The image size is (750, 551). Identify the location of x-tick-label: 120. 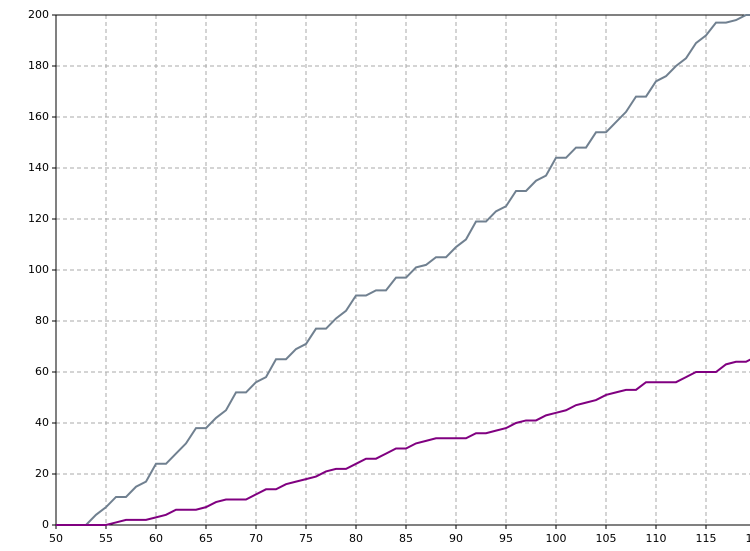
(748, 538).